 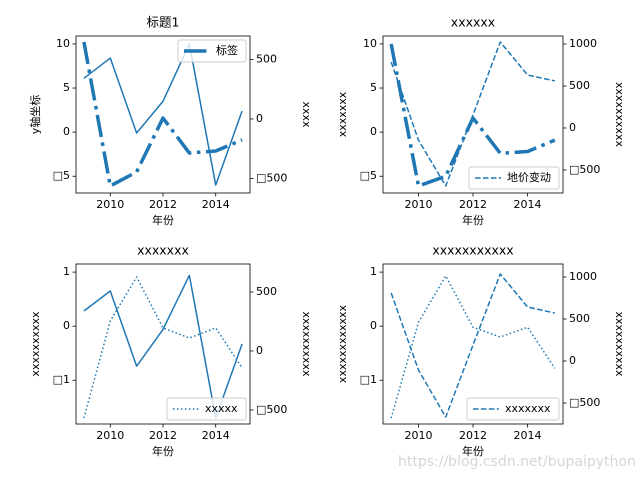 What do you see at coordinates (473, 22) in the screenshot?
I see `subplot-title: xxxxxx` at bounding box center [473, 22].